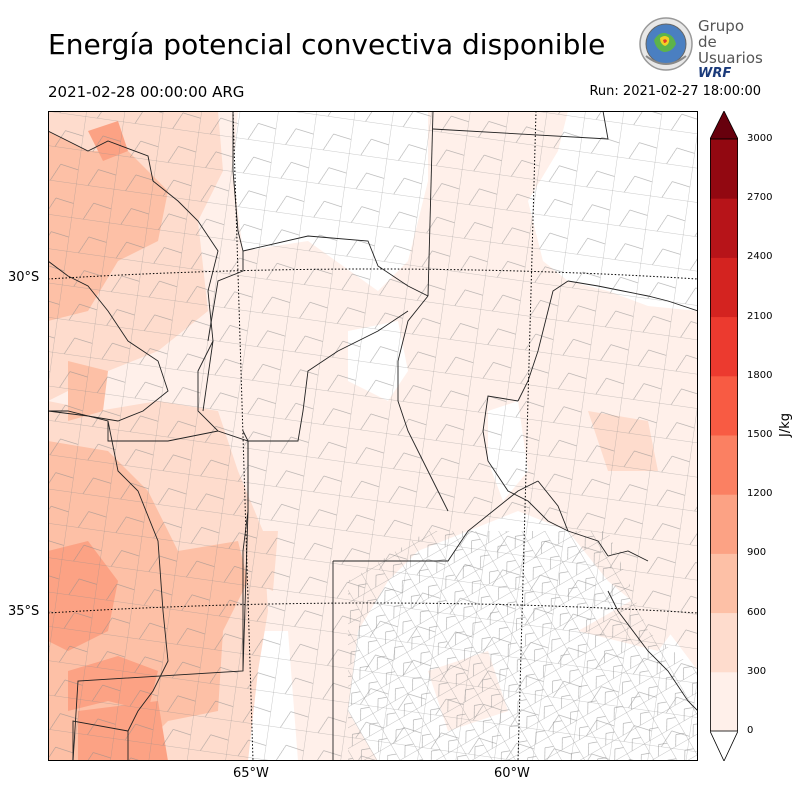 This screenshot has width=800, height=800. What do you see at coordinates (24, 277) in the screenshot?
I see `lat-label-30s: 30°S` at bounding box center [24, 277].